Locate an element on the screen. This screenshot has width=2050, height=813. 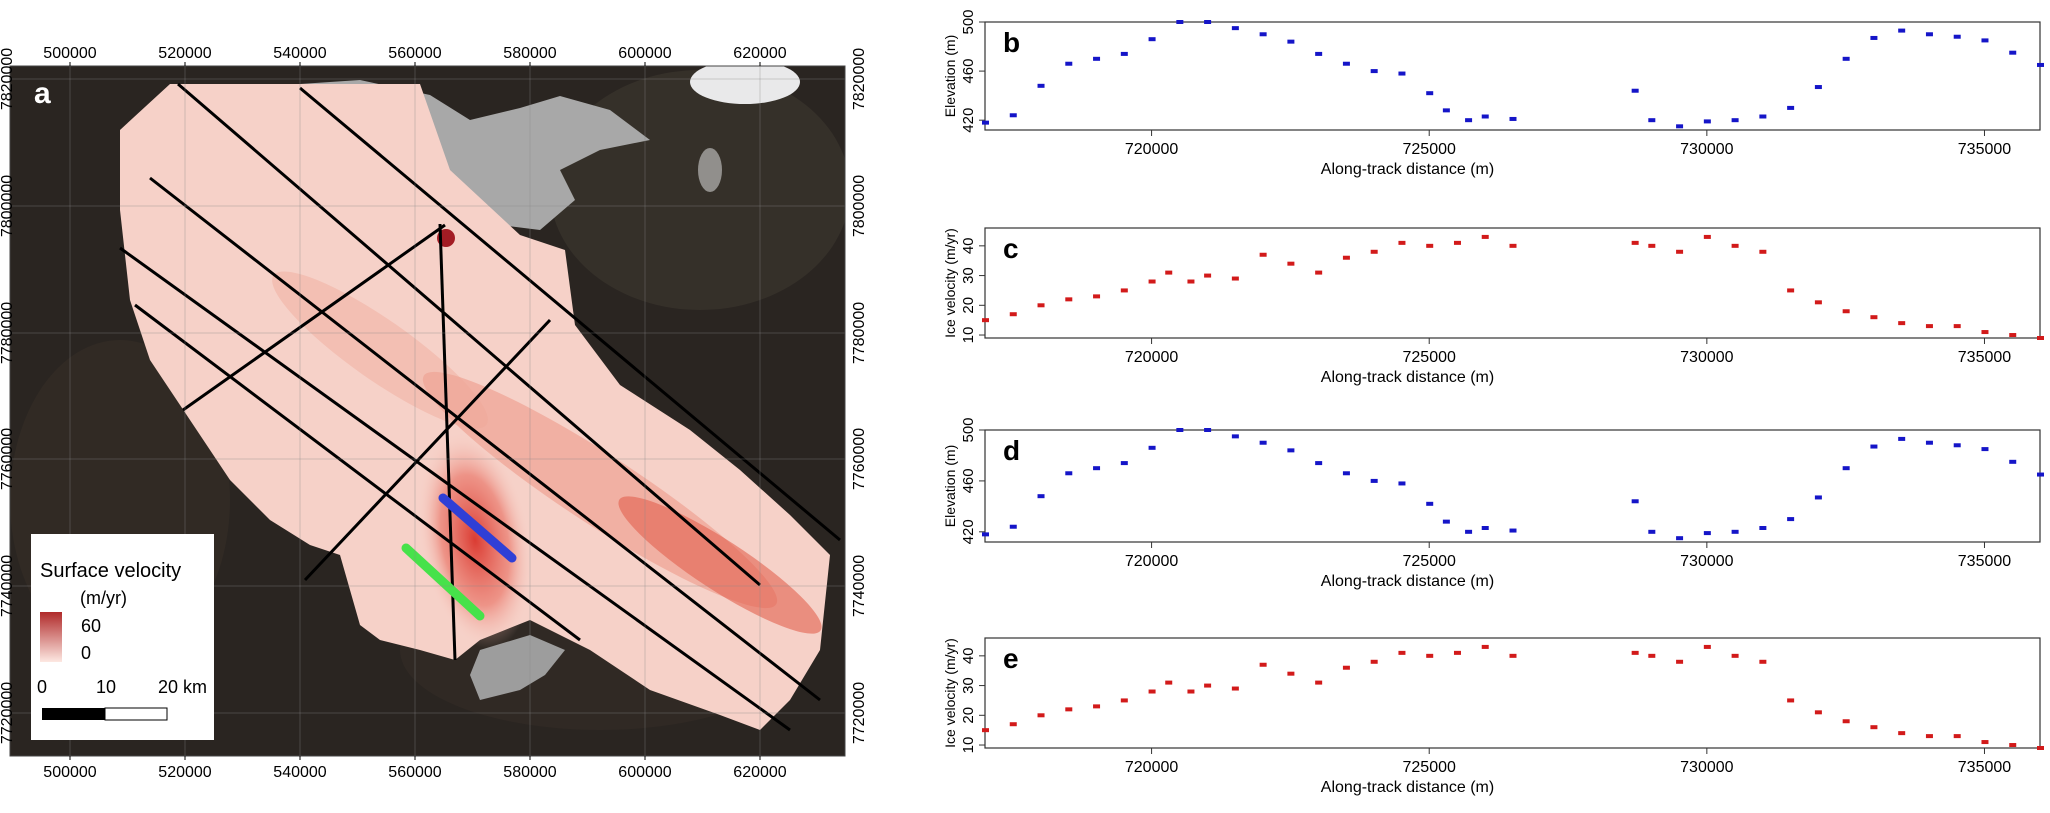
scalebar-black is located at coordinates (73, 714).